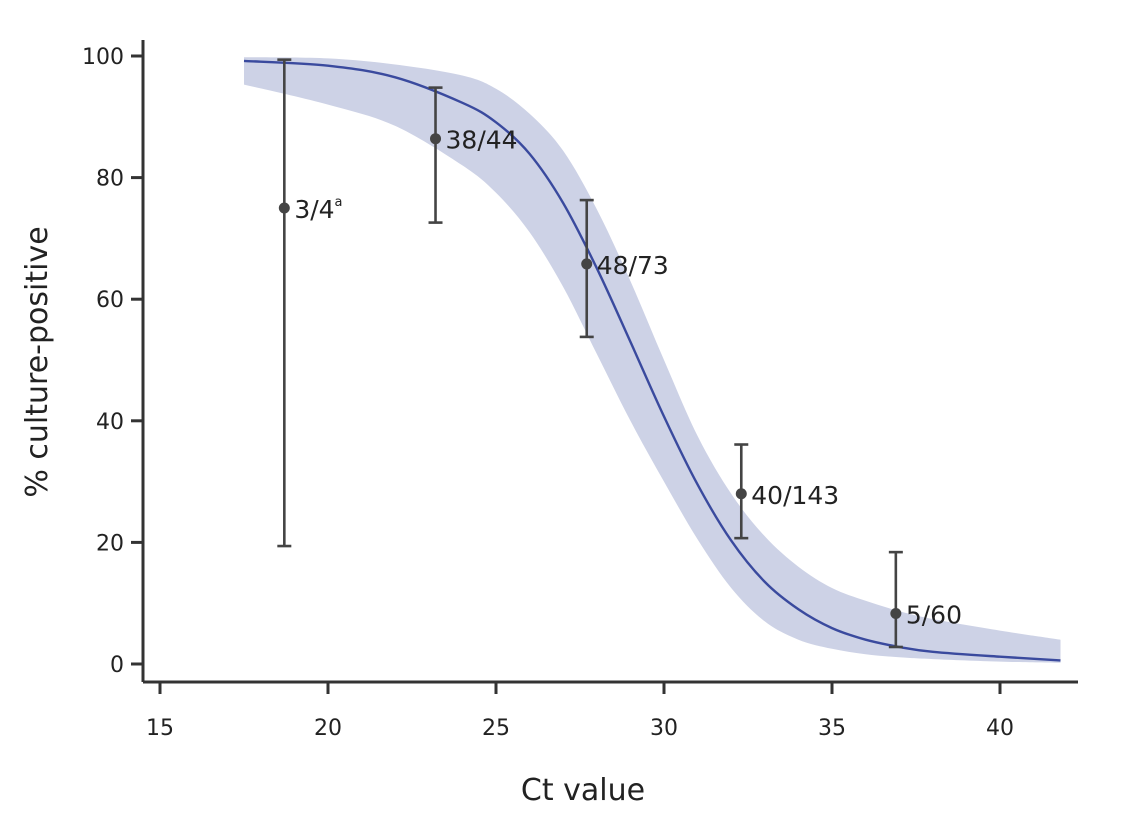  I want to click on x-axis-title: Ct value, so click(583, 790).